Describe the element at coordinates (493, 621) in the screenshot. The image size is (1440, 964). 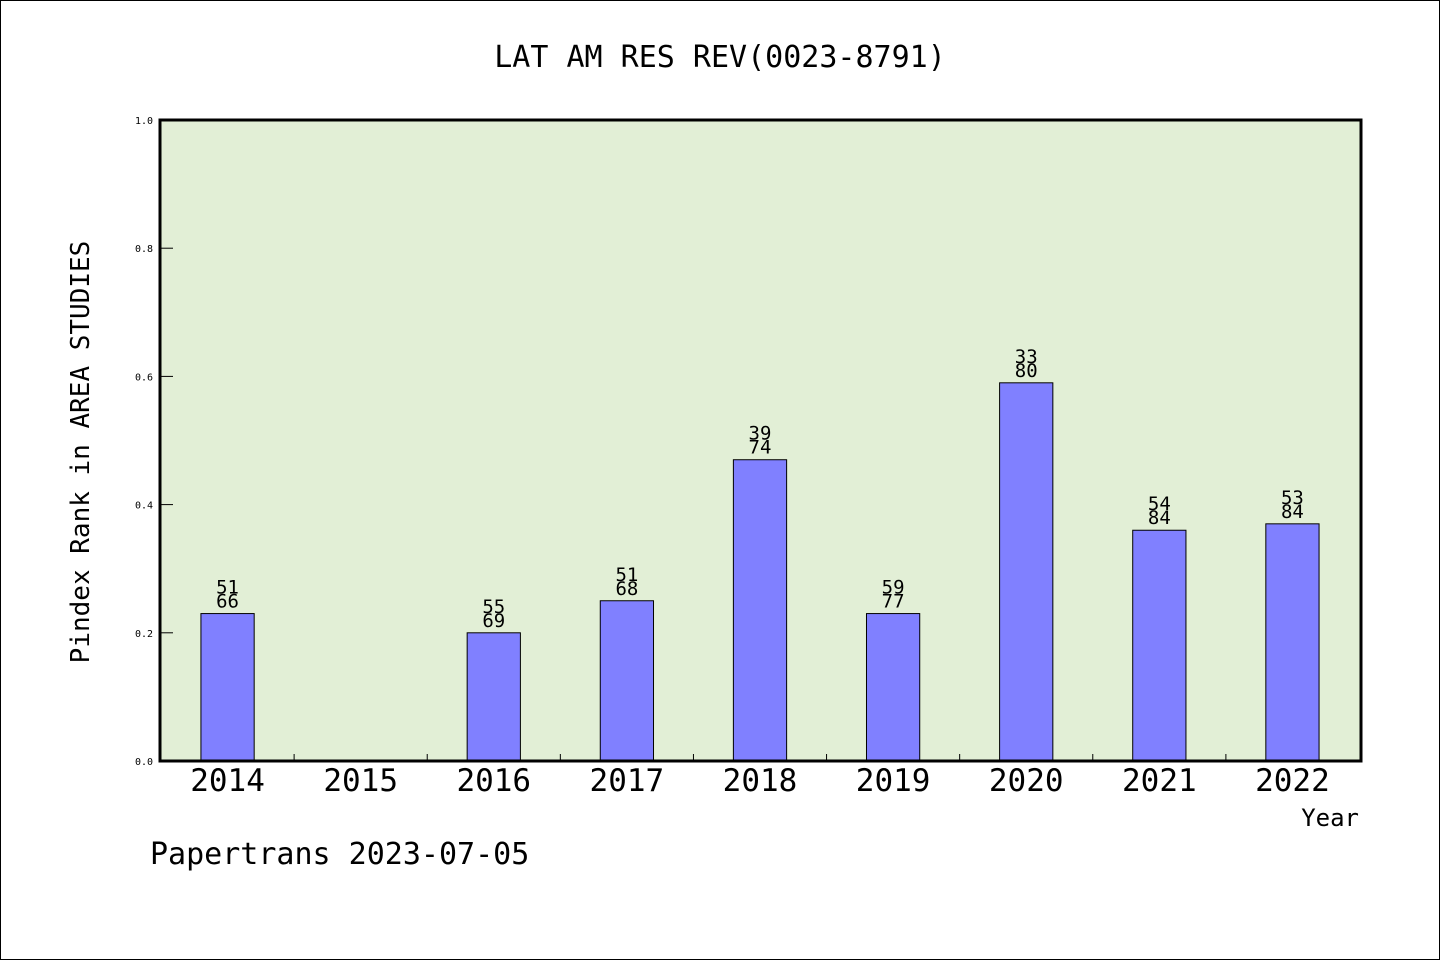
I see `bar-label-bottom-2016: 69` at that location.